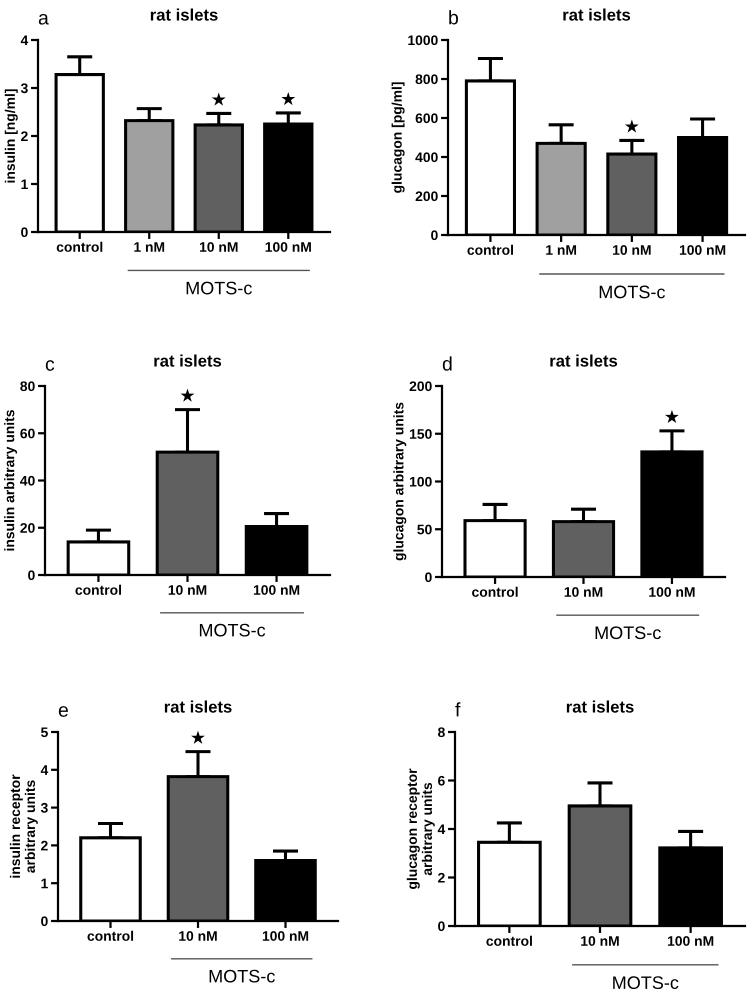 This screenshot has height=991, width=749. What do you see at coordinates (427, 118) in the screenshot?
I see `y-tick-label: 600` at bounding box center [427, 118].